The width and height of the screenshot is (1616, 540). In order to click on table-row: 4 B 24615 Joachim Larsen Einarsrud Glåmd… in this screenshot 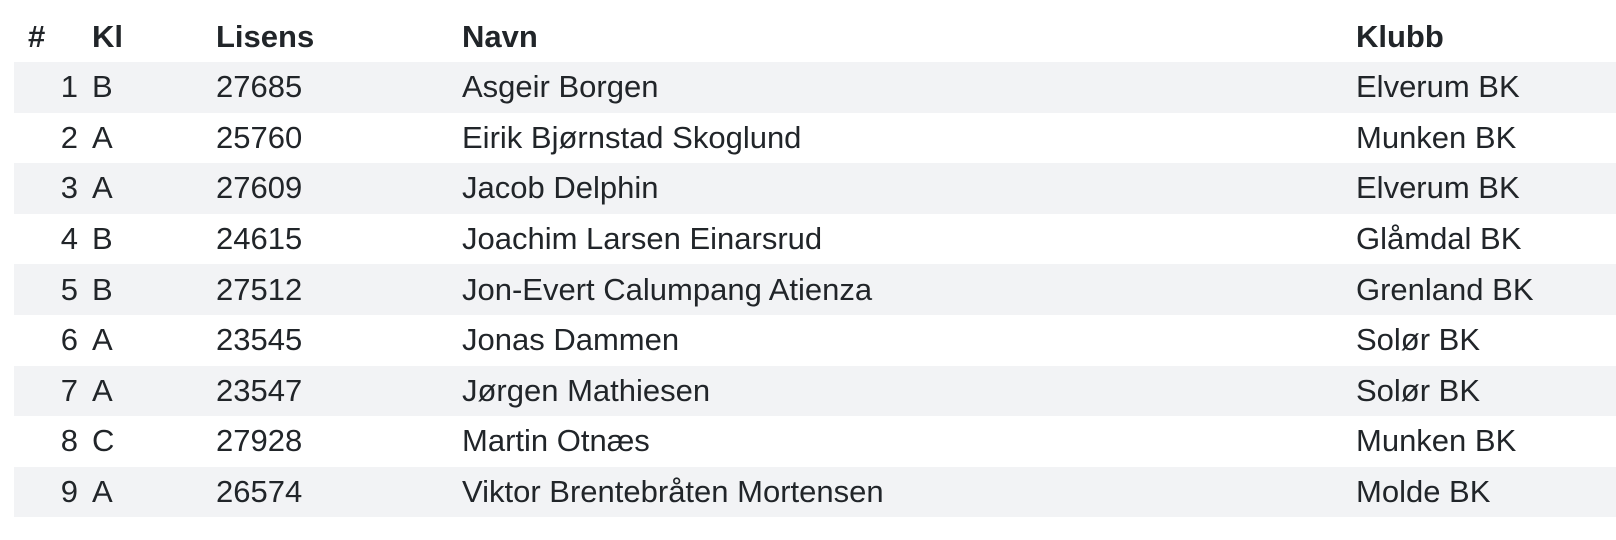, I will do `click(815, 239)`.